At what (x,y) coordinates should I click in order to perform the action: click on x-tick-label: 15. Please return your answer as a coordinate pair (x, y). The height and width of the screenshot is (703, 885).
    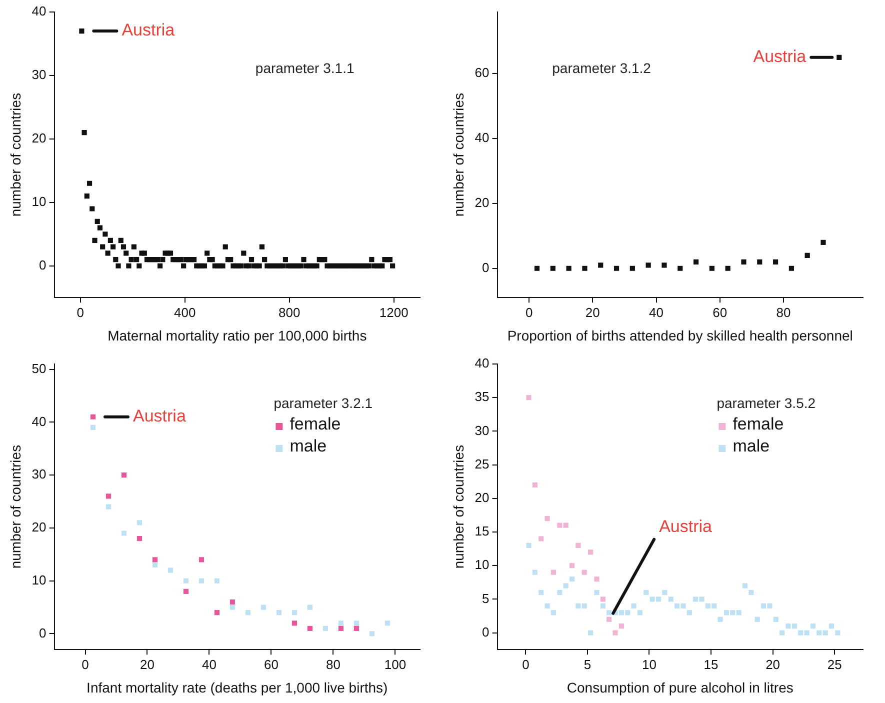
    Looking at the image, I should click on (711, 664).